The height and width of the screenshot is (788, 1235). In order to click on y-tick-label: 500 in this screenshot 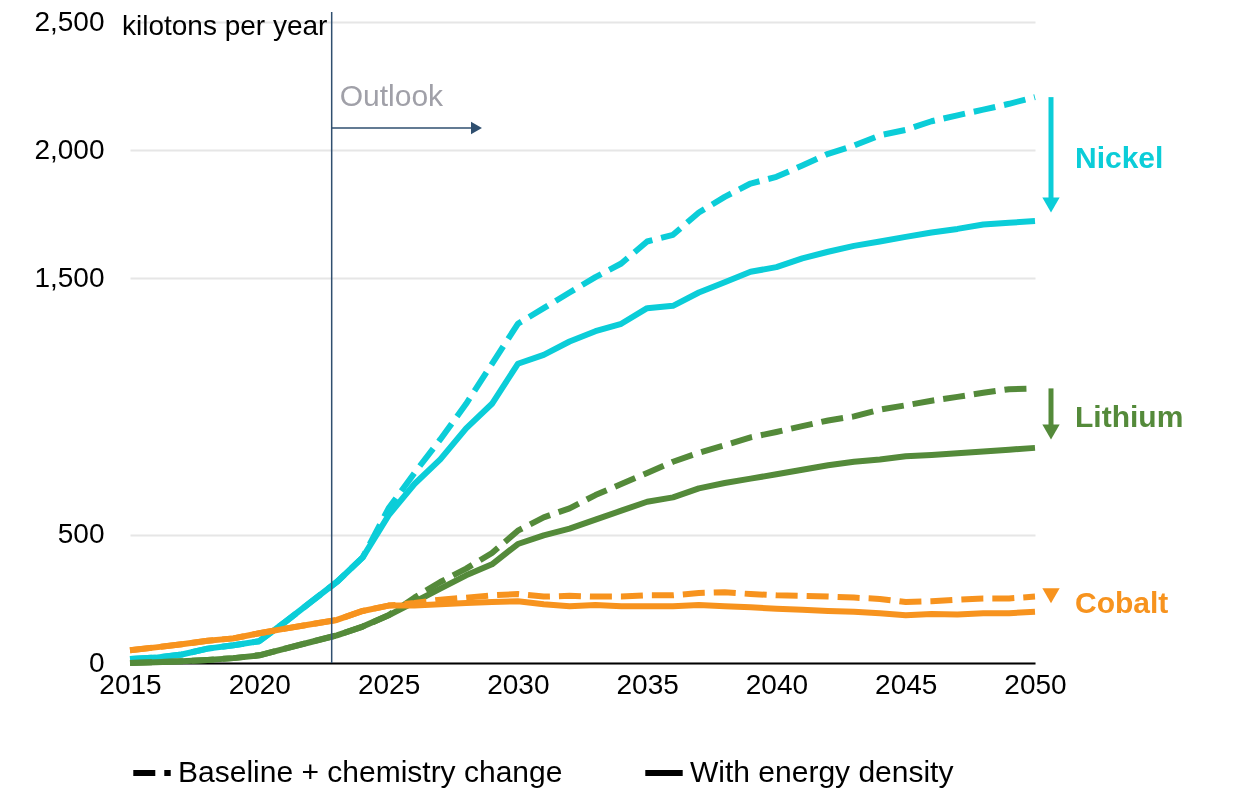, I will do `click(81, 534)`.